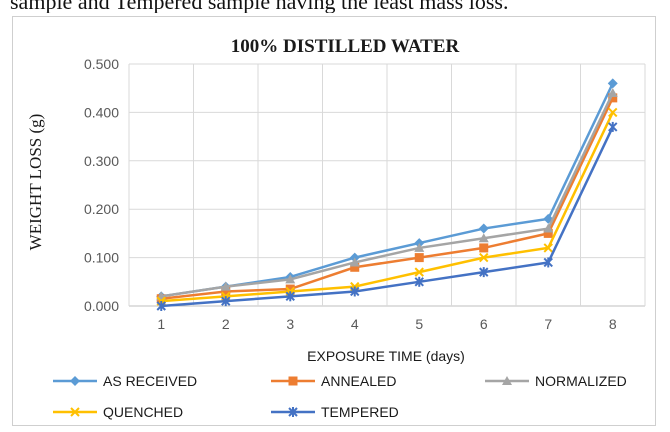 The width and height of the screenshot is (670, 432). Describe the element at coordinates (360, 412) in the screenshot. I see `legend-label: TEMPERED` at that location.